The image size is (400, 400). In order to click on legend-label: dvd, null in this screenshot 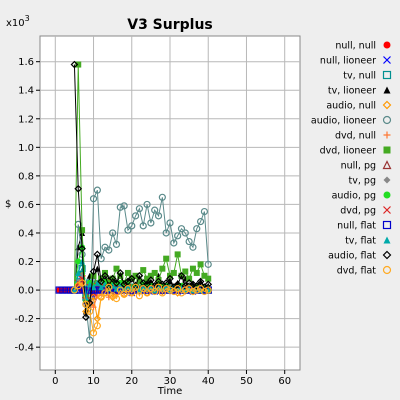, I will do `click(355, 136)`.